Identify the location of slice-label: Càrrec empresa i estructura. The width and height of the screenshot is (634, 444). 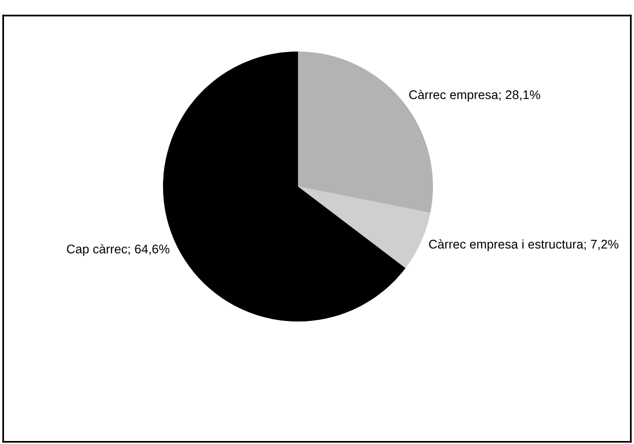
(506, 245).